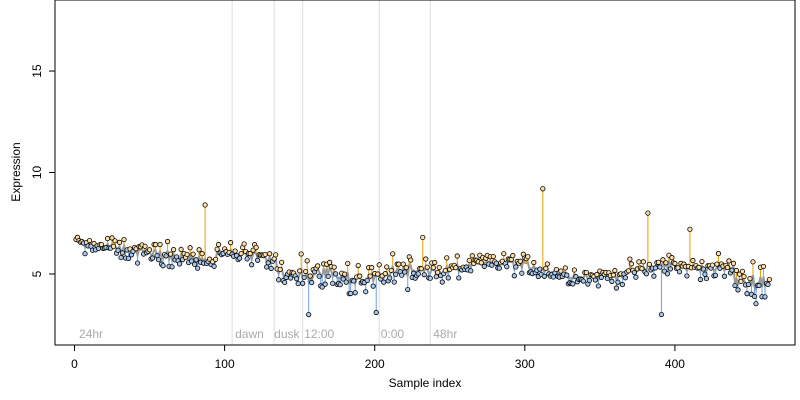  Describe the element at coordinates (287, 334) in the screenshot. I see `phase-label: dusk` at that location.